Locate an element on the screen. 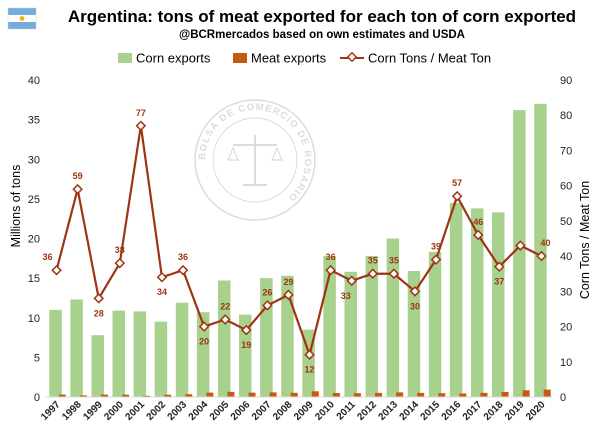 This screenshot has width=600, height=434. x-tick-label: 1999 is located at coordinates (93, 411).